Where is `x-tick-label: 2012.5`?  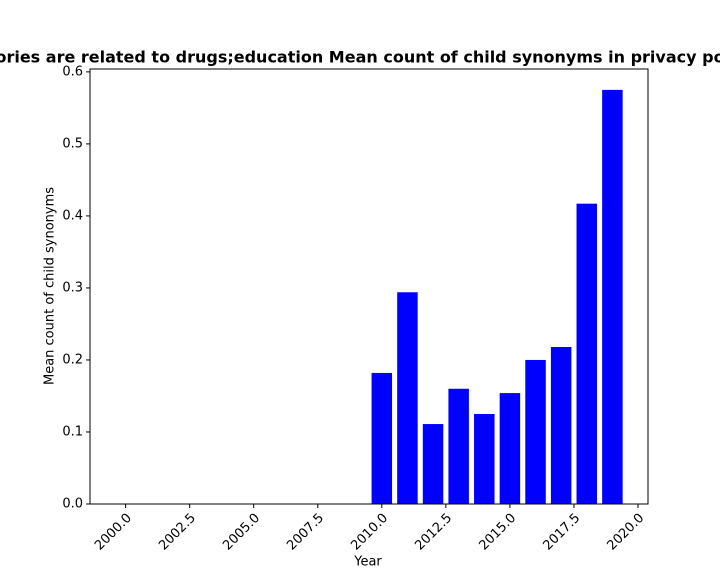 x-tick-label: 2012.5 is located at coordinates (433, 532).